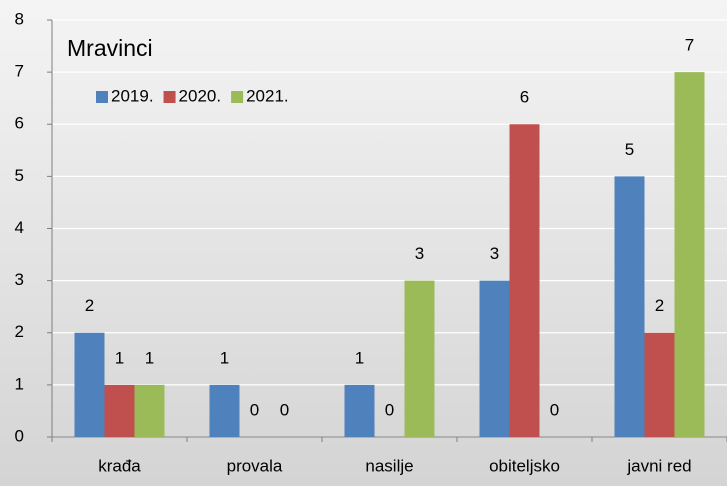 The width and height of the screenshot is (727, 486). What do you see at coordinates (110, 48) in the screenshot?
I see `chart-title: Mravinci` at bounding box center [110, 48].